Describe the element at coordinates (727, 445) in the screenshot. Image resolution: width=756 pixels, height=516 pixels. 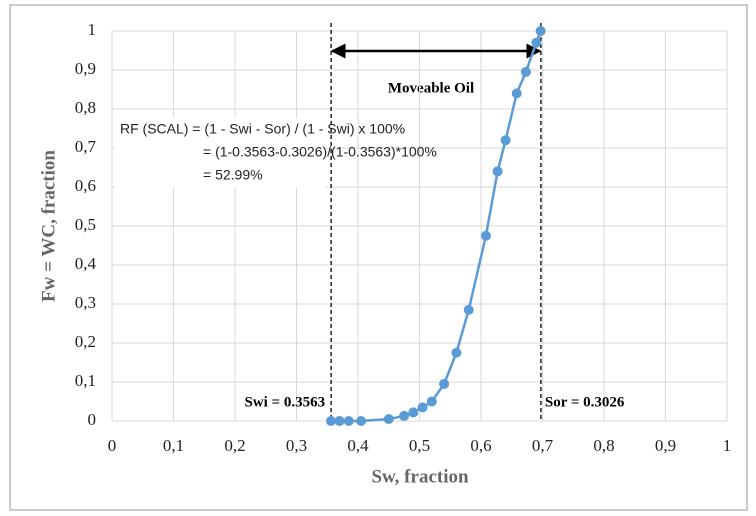
I see `x-tick-label: 1` at that location.